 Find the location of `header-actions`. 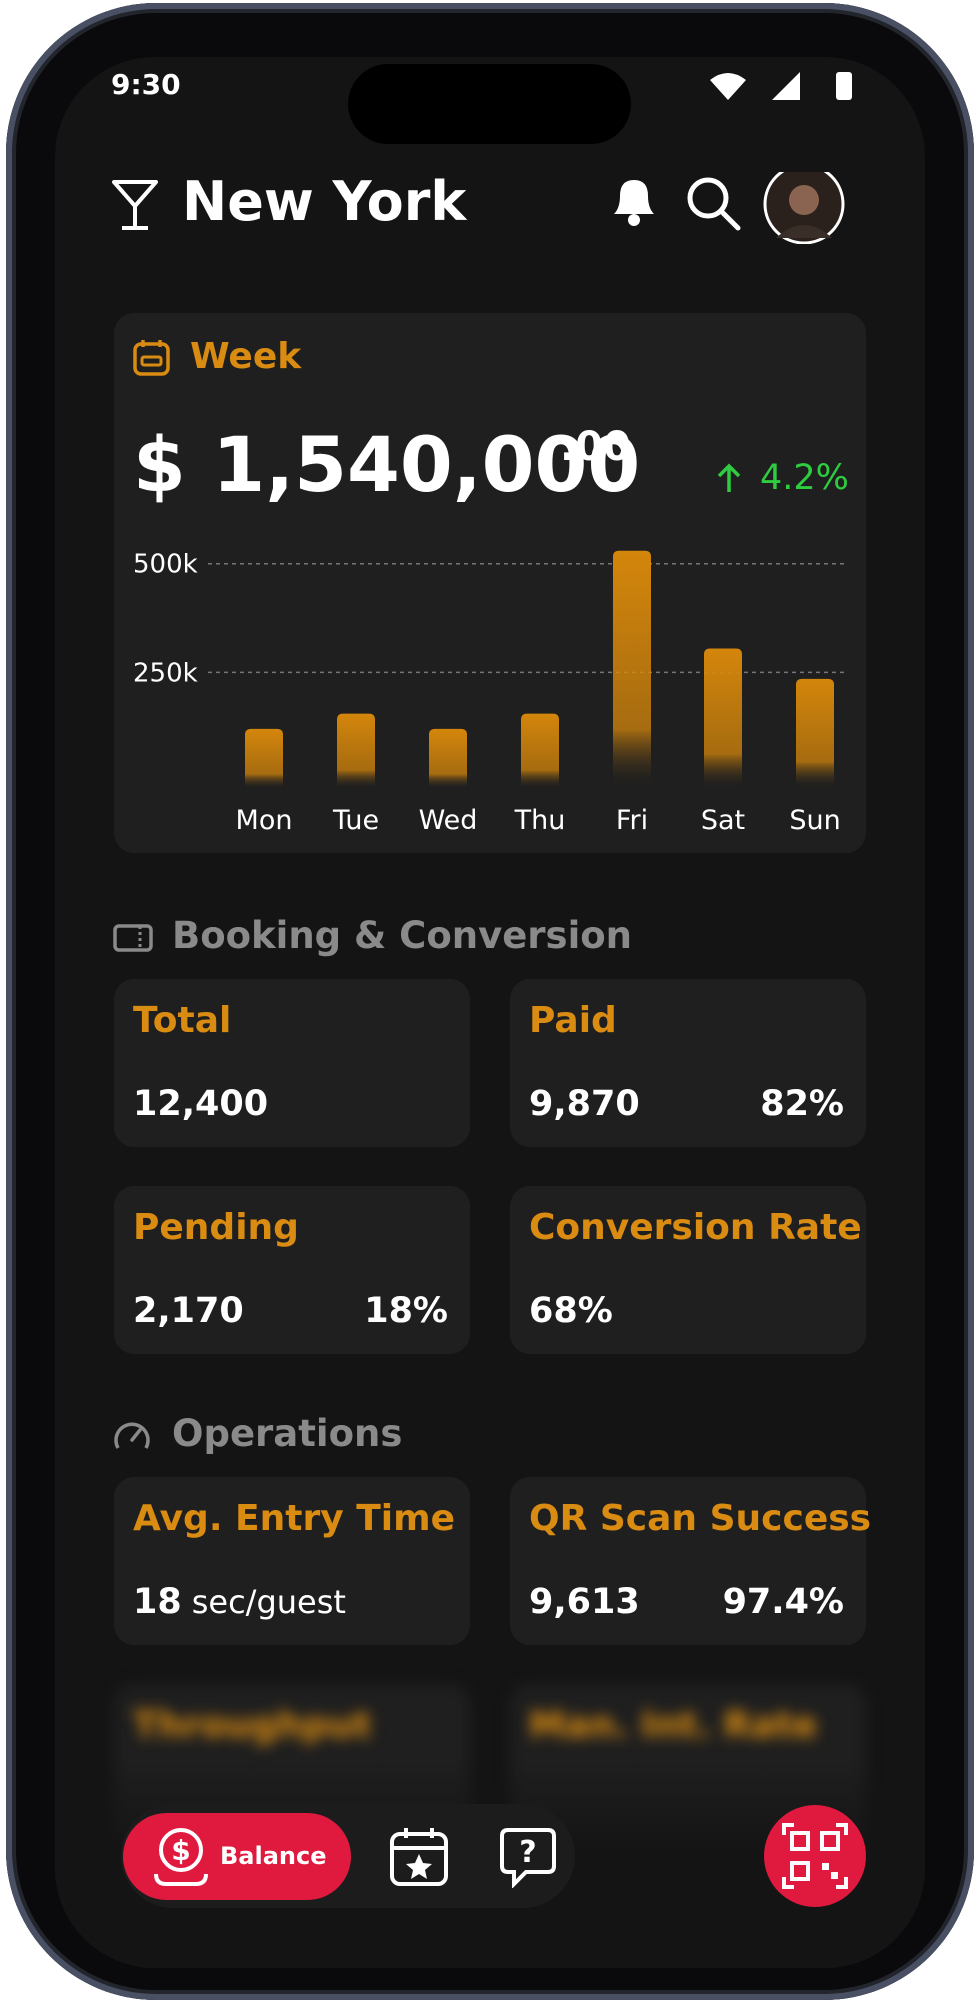

header-actions is located at coordinates (729, 208).